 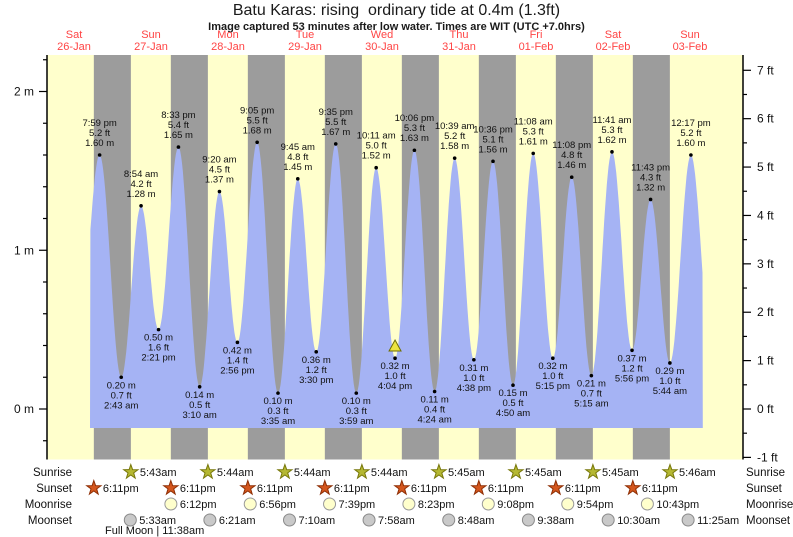 I want to click on high-tide-time-label: 7:59 pm, so click(x=99, y=123).